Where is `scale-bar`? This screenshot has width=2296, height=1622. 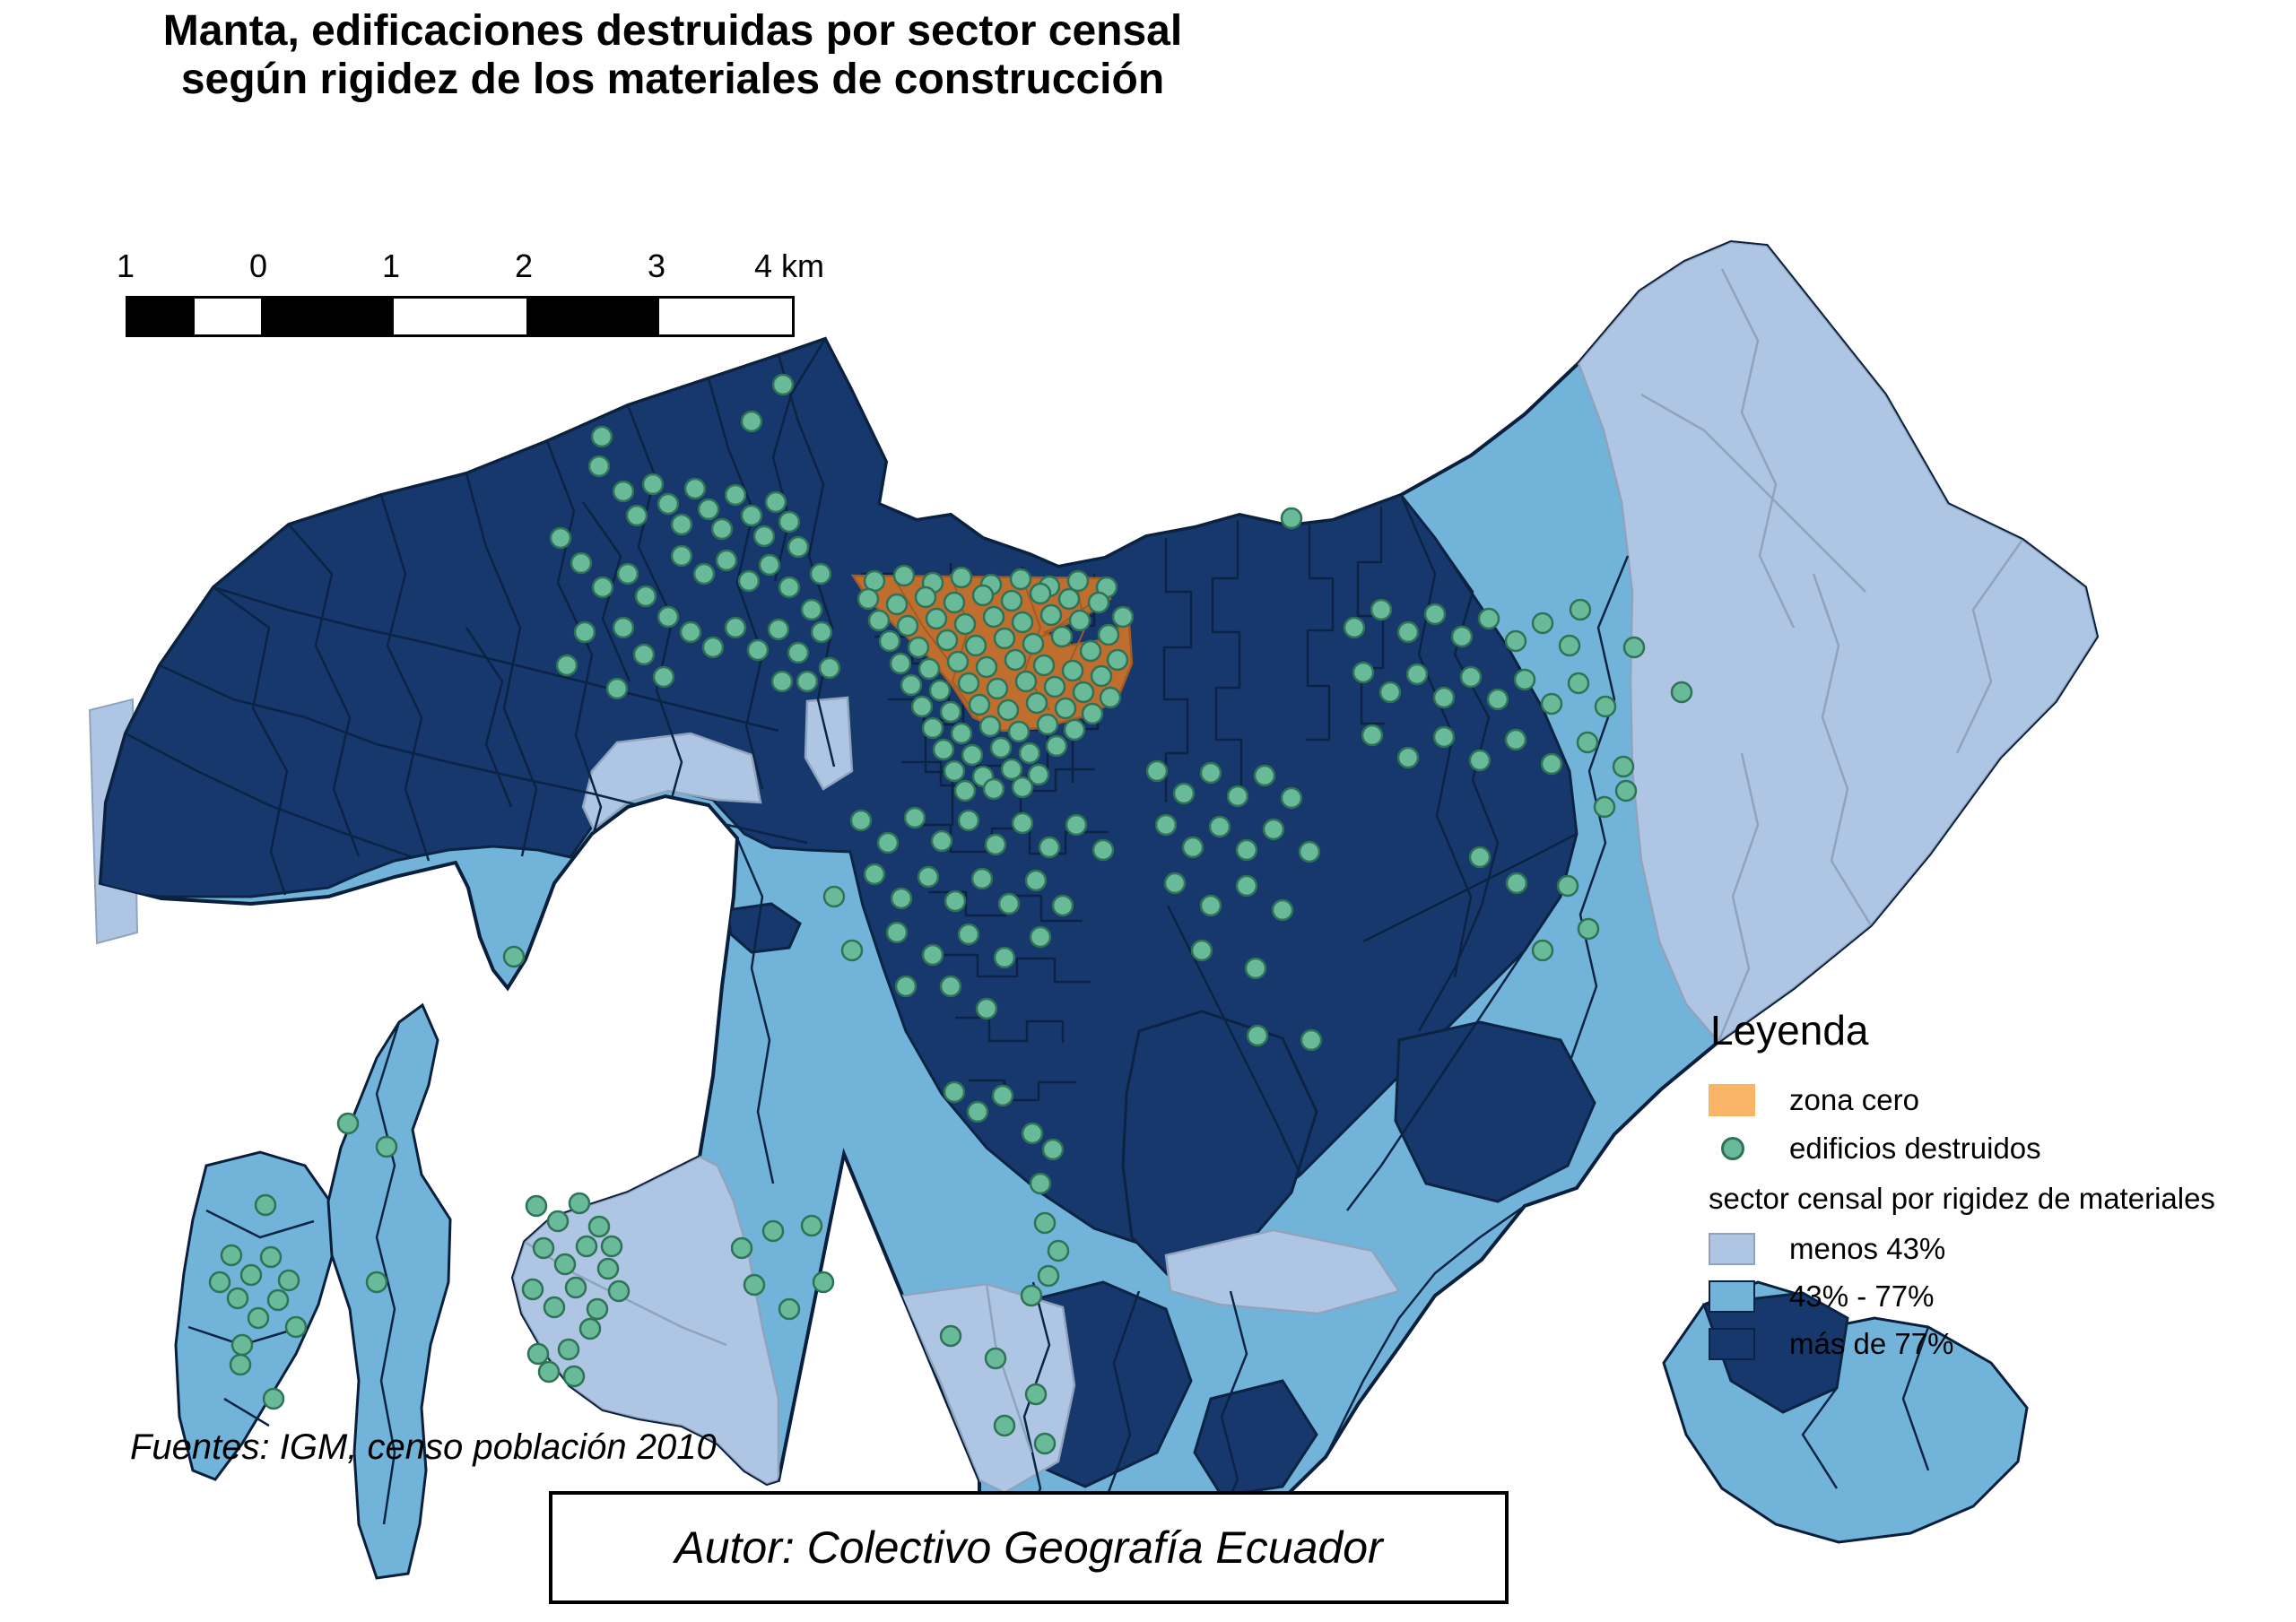
scale-bar is located at coordinates (460, 316).